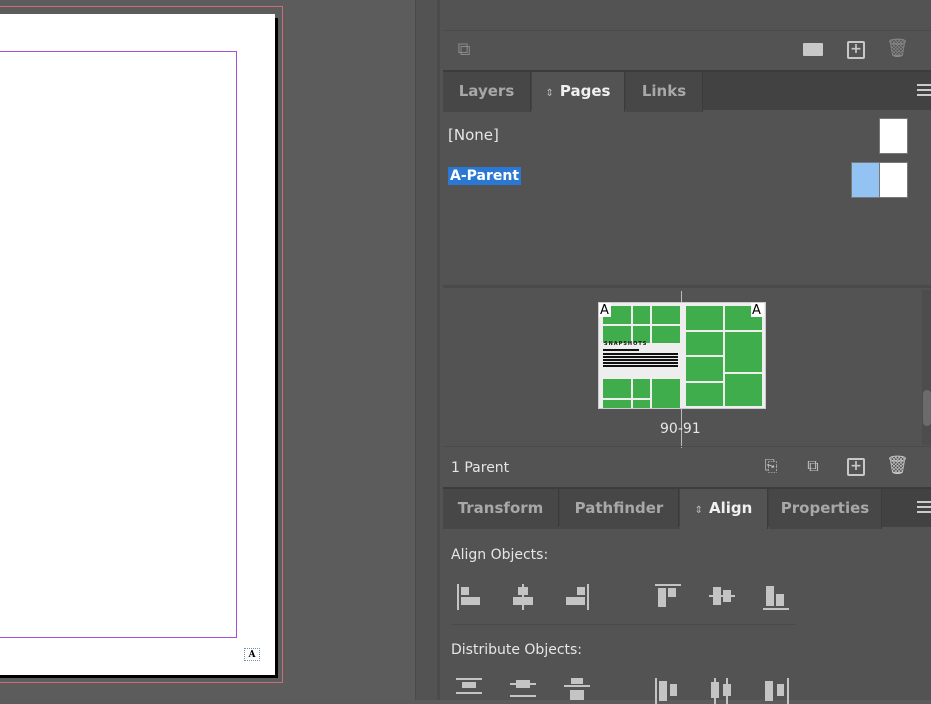  Describe the element at coordinates (668, 691) in the screenshot. I see `distribute-left-edges-icon` at that location.